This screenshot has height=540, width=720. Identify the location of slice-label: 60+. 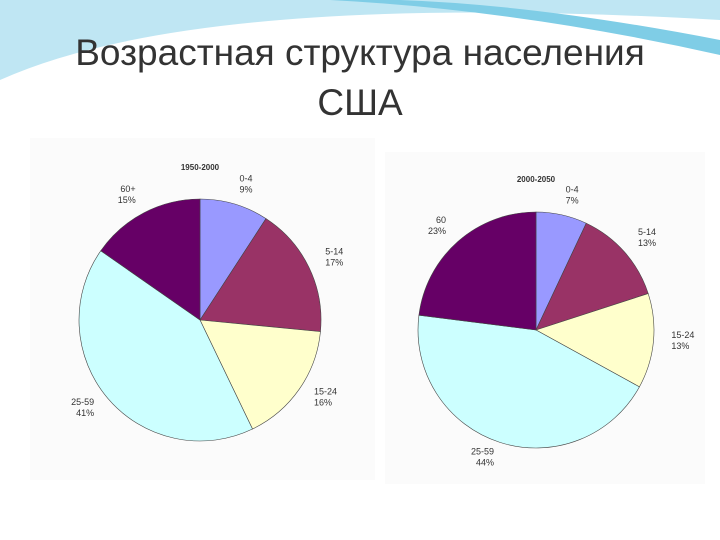
(127, 189).